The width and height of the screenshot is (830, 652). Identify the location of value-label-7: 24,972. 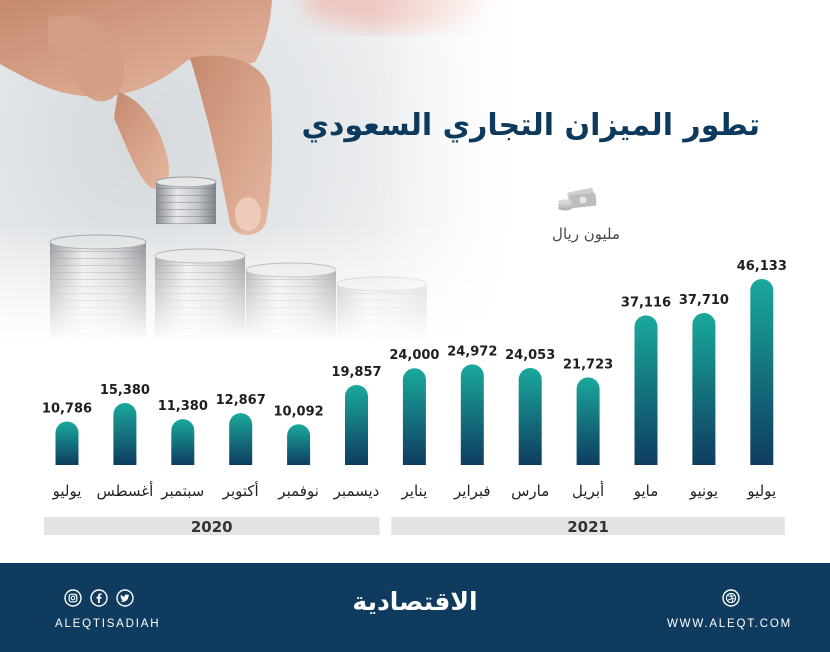
(472, 351).